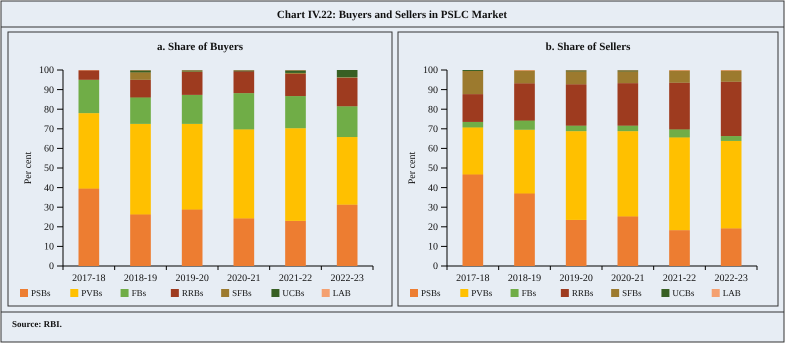 Image resolution: width=785 pixels, height=343 pixels. I want to click on chart-title: b. Share of Sellers, so click(589, 47).